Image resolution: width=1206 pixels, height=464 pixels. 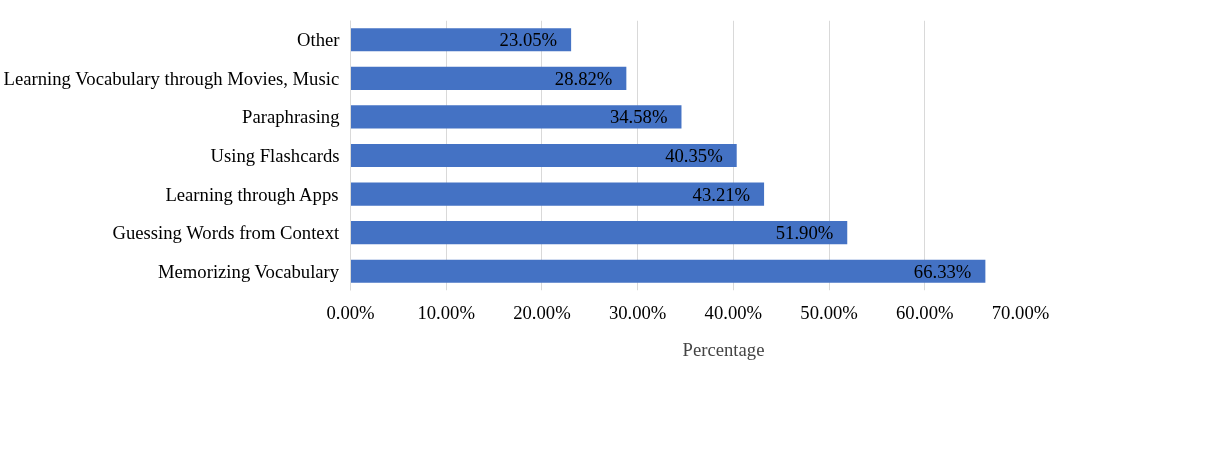 What do you see at coordinates (528, 40) in the screenshot?
I see `data-label: 23.05%` at bounding box center [528, 40].